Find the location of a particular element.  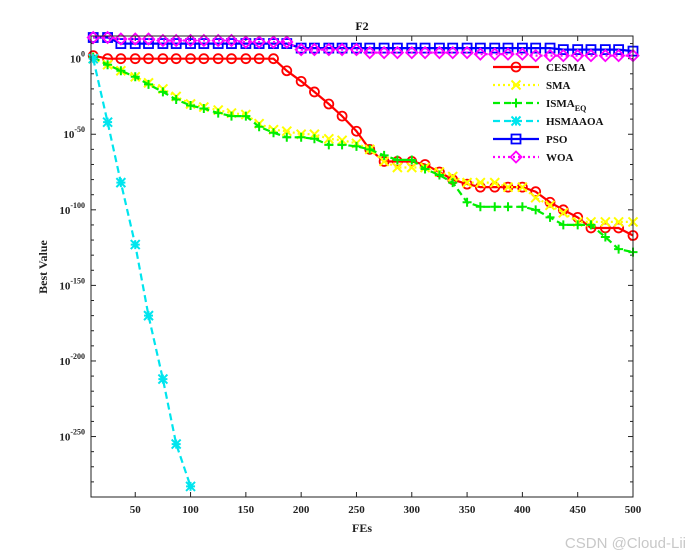

legend-item: ISMAEQ is located at coordinates (539, 105).